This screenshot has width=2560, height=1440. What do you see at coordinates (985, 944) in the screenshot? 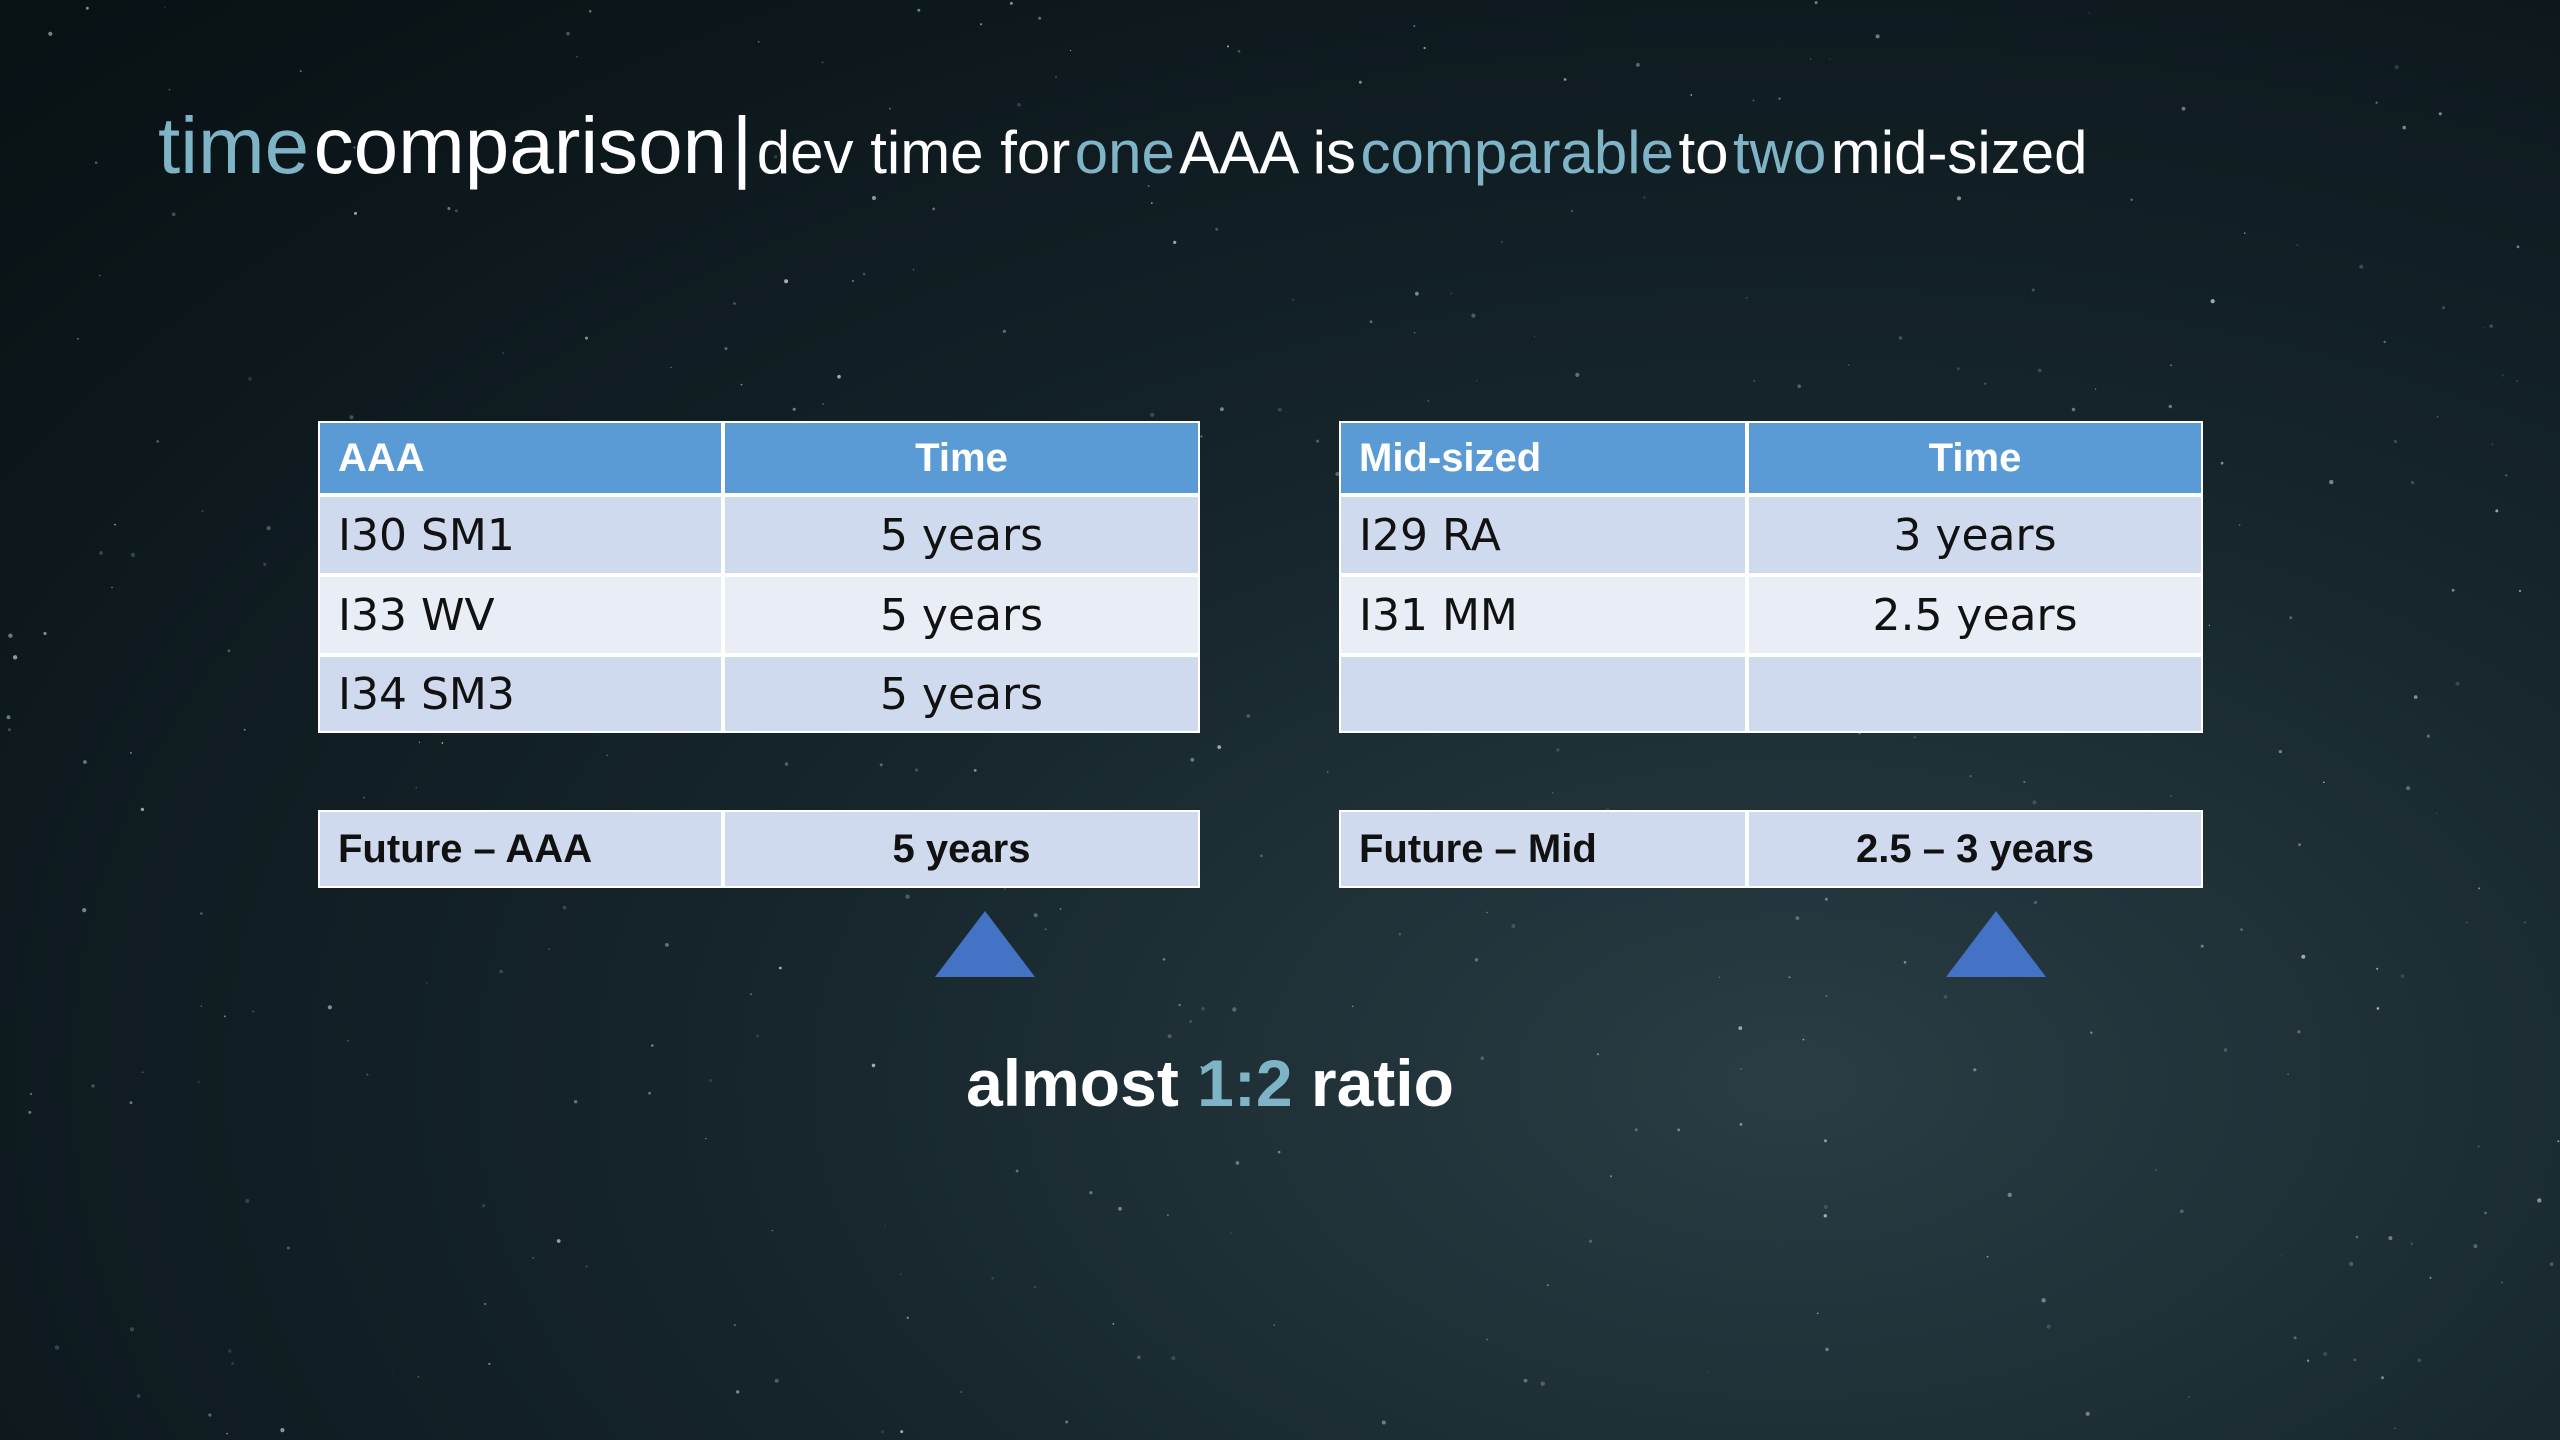
I see `pointer-triangle` at bounding box center [985, 944].